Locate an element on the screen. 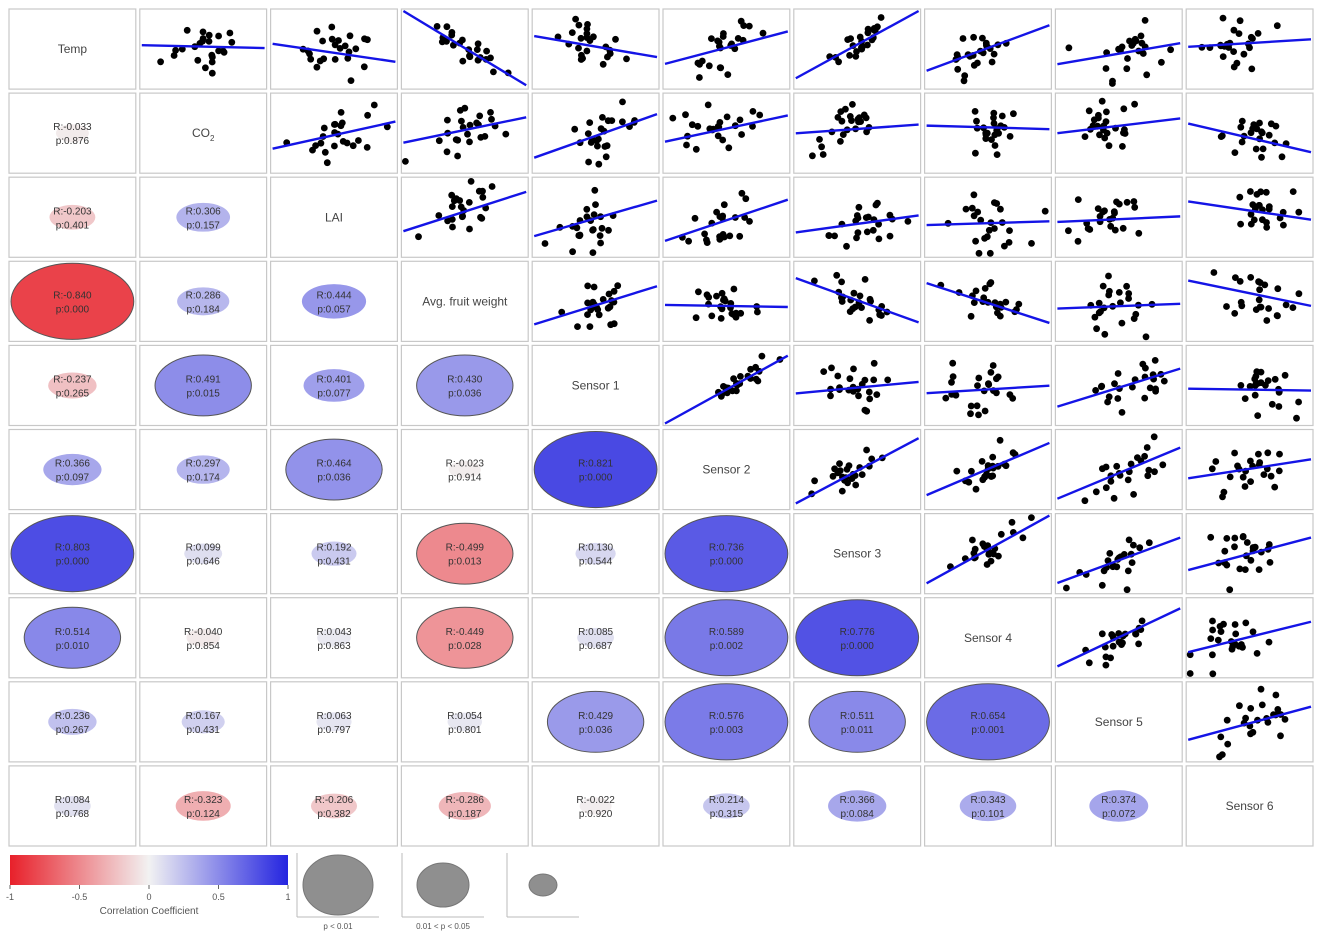 Image resolution: width=1320 pixels, height=941 pixels. panel-r8-c8: Sensor 5 is located at coordinates (1118, 722).